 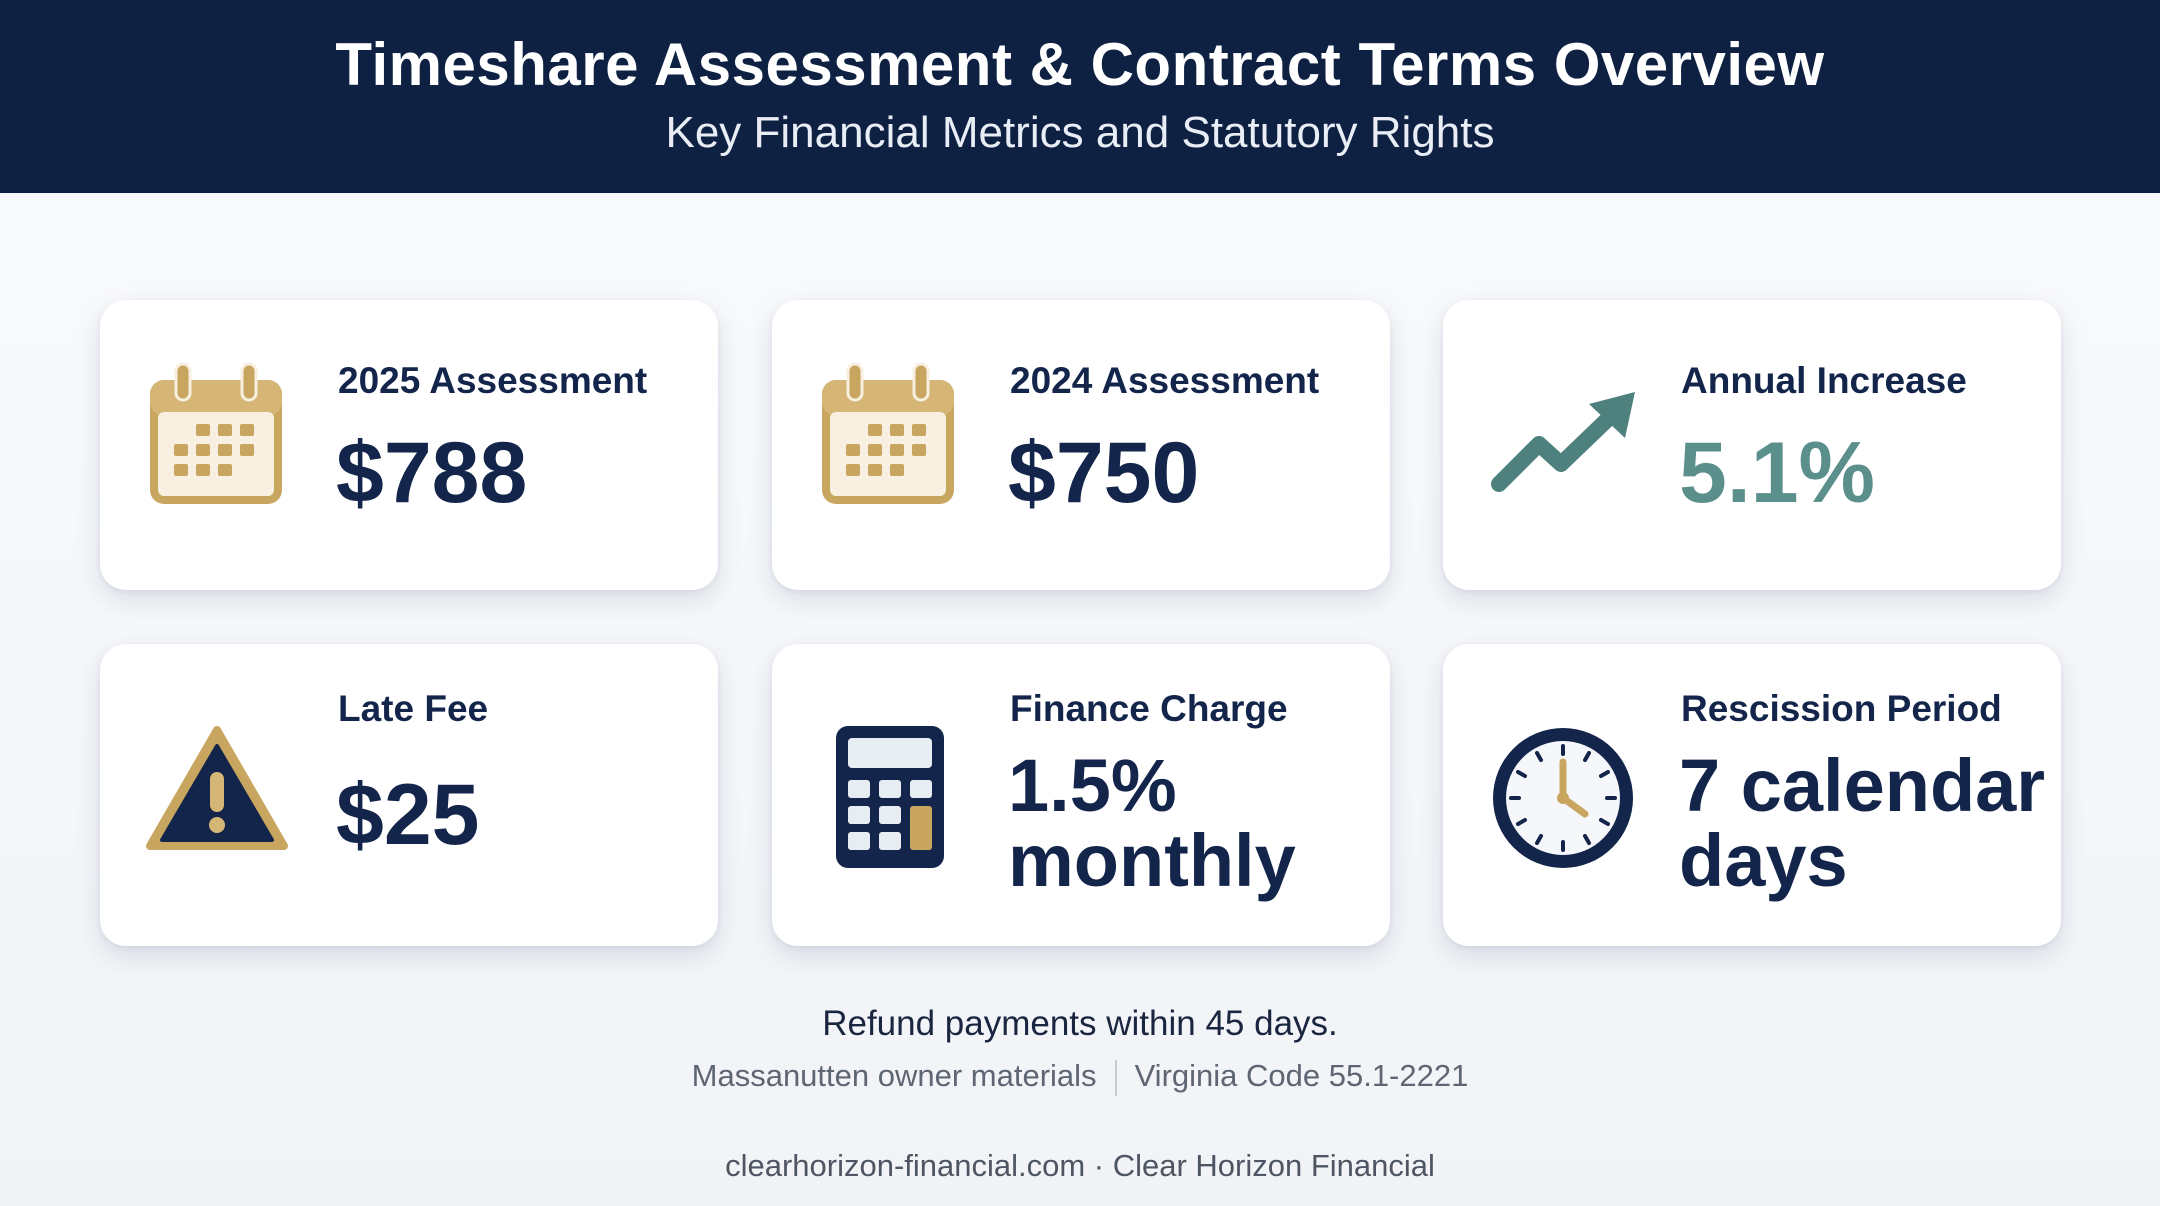 What do you see at coordinates (1301, 1075) in the screenshot?
I see `source-virginia-code: Virginia Code 55.1-2221` at bounding box center [1301, 1075].